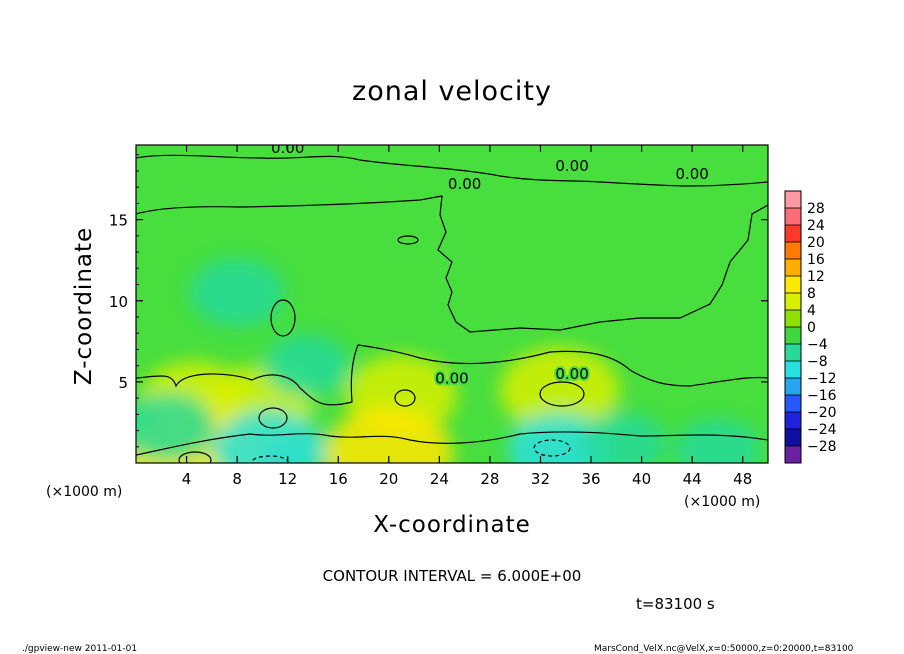 This screenshot has height=654, width=904. Describe the element at coordinates (816, 277) in the screenshot. I see `colorbar-label-4: 12` at that location.